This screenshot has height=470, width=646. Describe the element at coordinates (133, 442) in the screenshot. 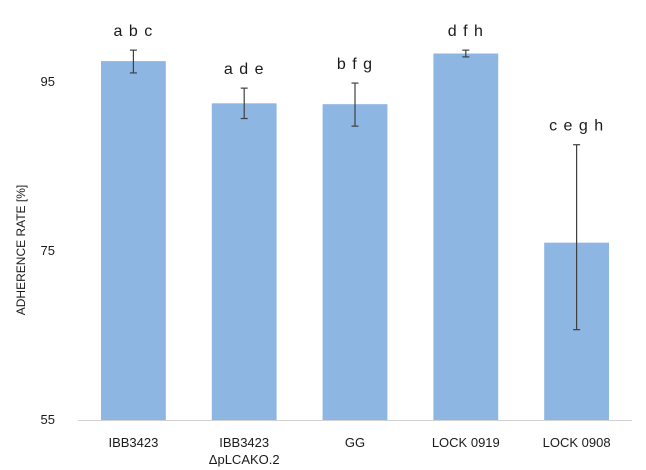

I see `category-label-0: IBB3423` at that location.